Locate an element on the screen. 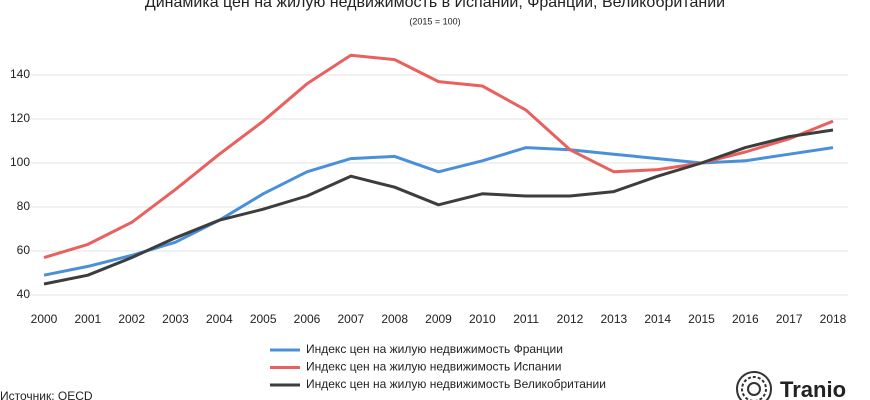  chart-subtitle: (2015 = 100) is located at coordinates (434, 21).